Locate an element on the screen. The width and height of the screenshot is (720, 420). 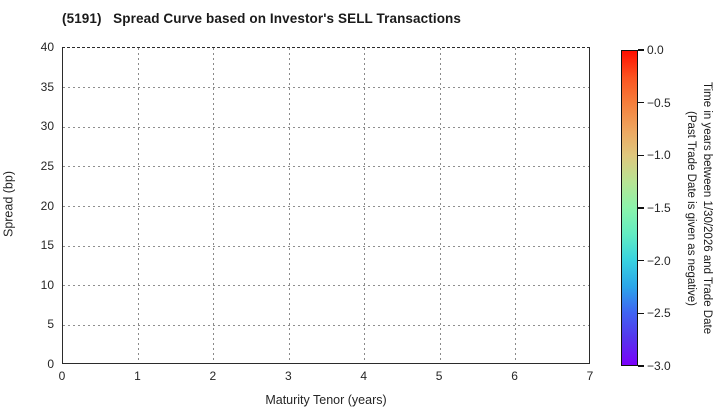
colorbar-tick-label: −1.5 is located at coordinates (659, 208).